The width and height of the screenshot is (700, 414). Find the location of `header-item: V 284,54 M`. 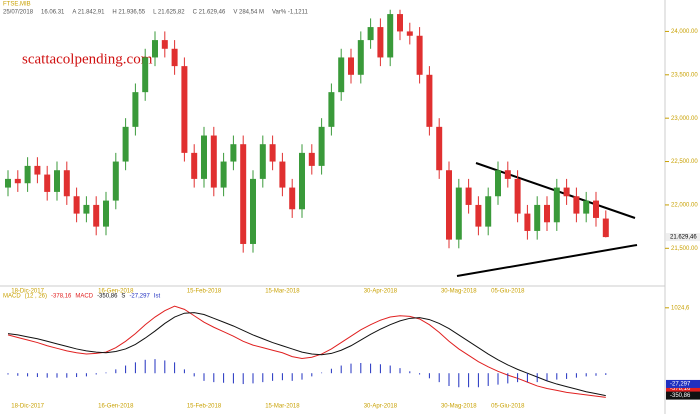

header-item: V 284,54 M is located at coordinates (248, 13).